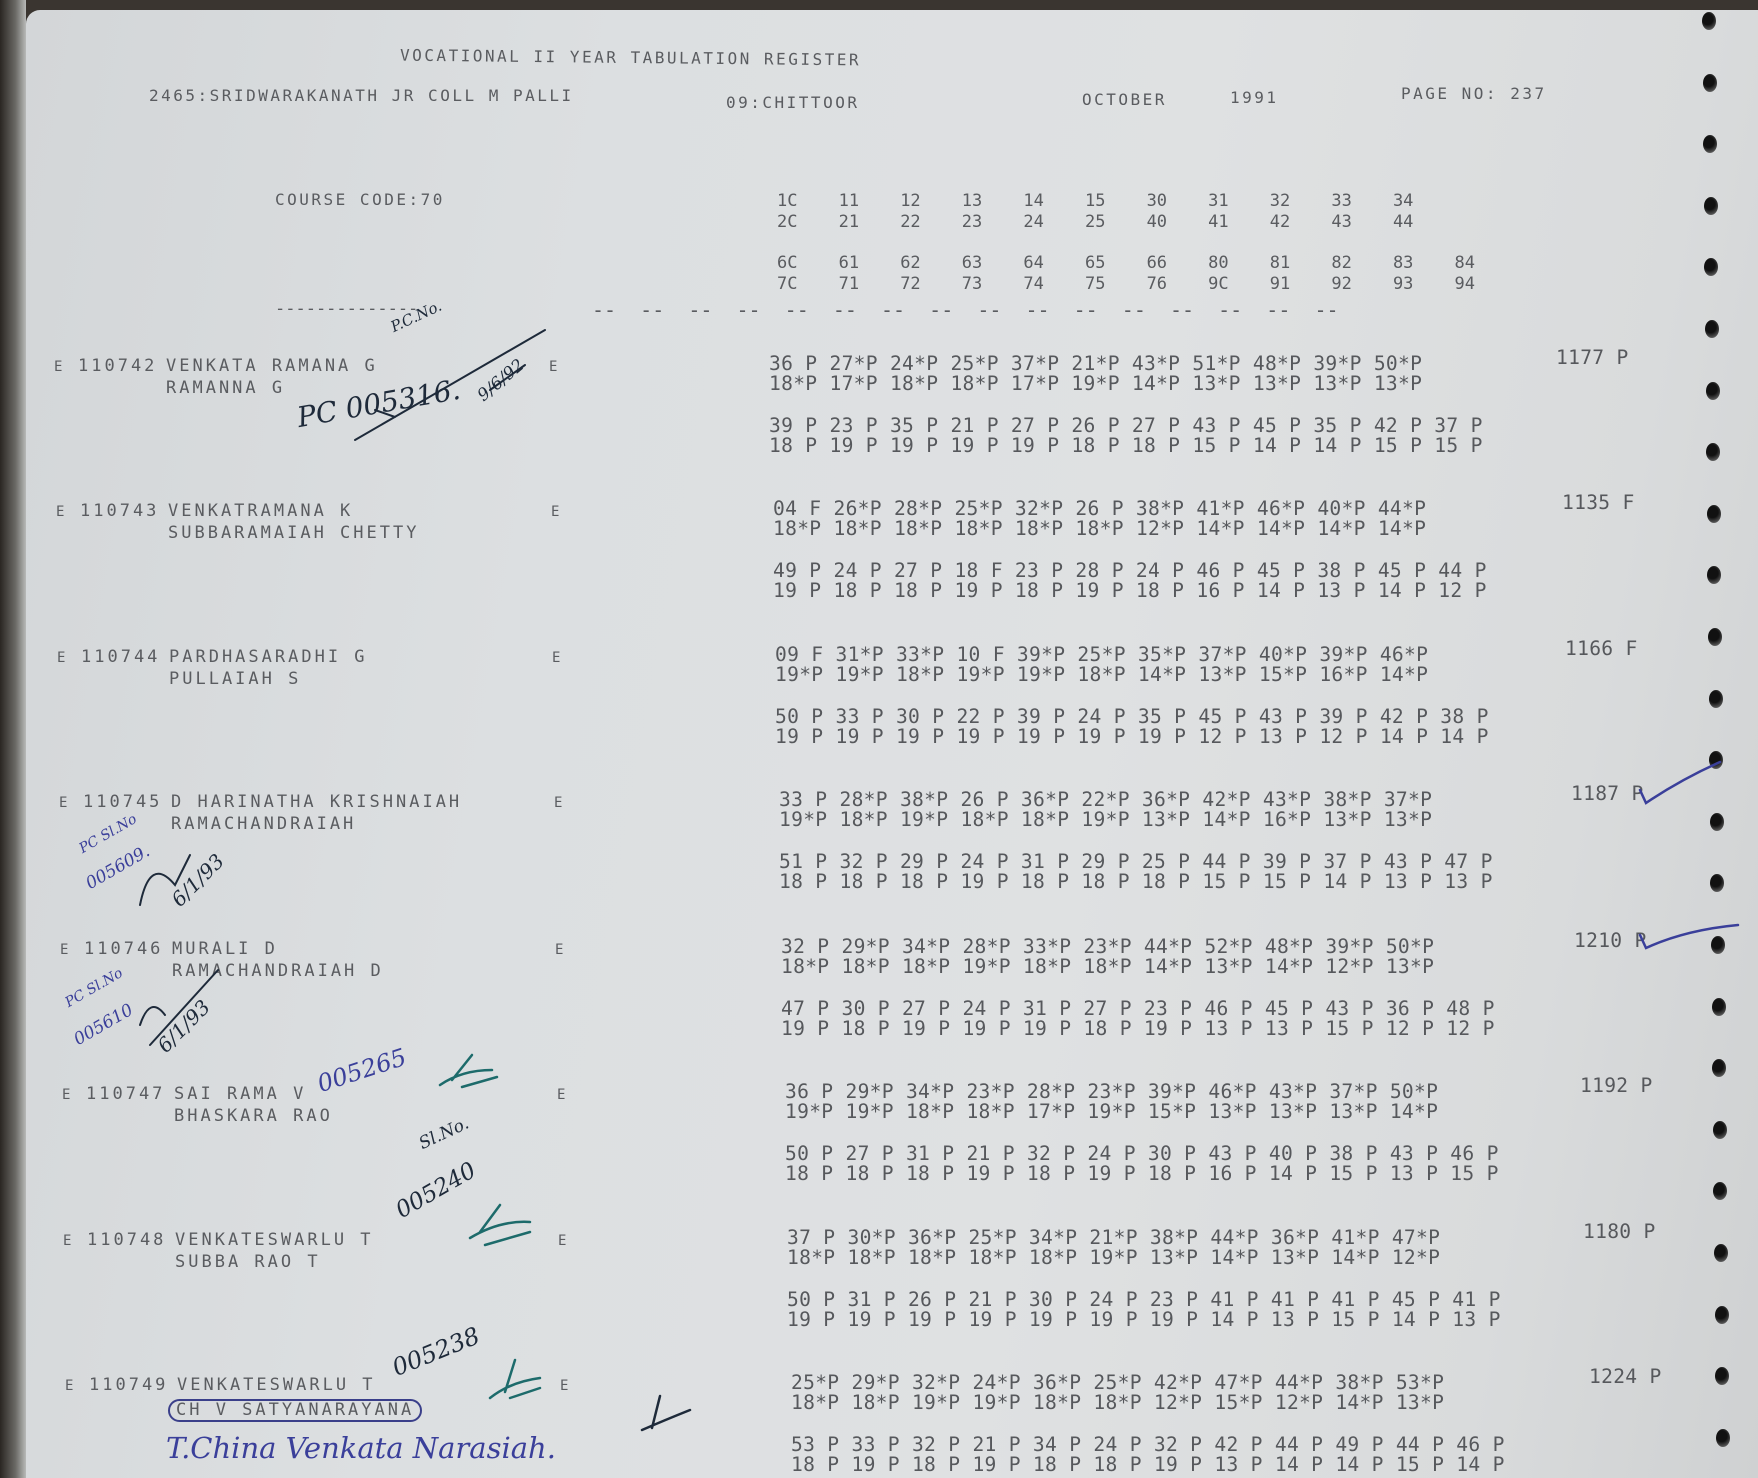  Describe the element at coordinates (1341, 201) in the screenshot. I see `column-code: 33` at that location.